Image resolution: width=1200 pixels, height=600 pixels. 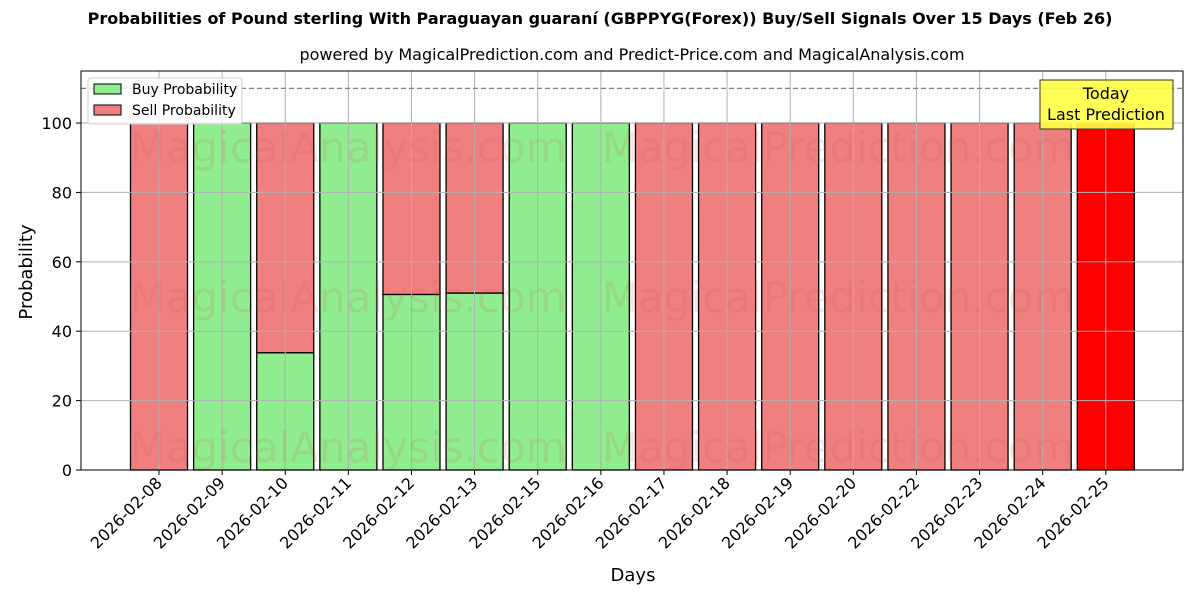 I want to click on y-tick-label: 20, so click(x=62, y=401).